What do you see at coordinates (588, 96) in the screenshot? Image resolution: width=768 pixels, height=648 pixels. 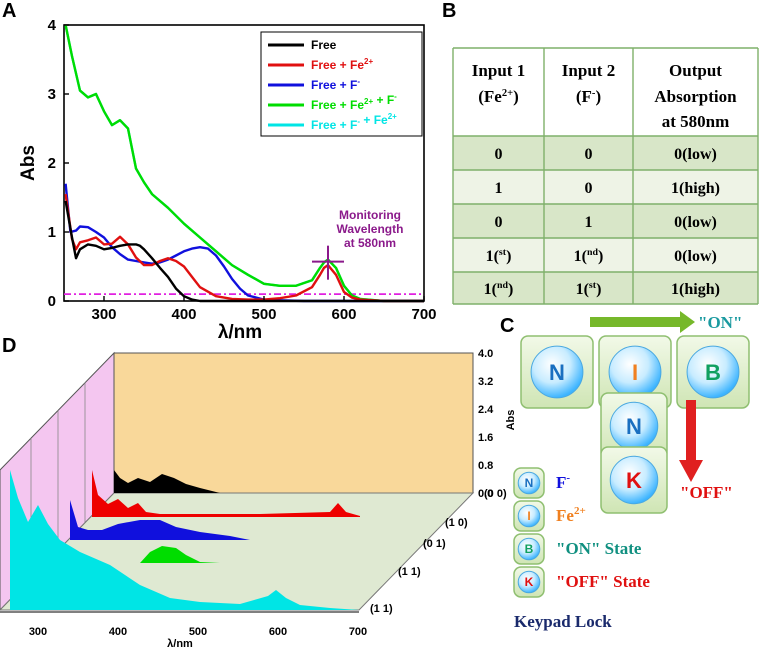 I see `table-header-cell: (F-)` at bounding box center [588, 96].